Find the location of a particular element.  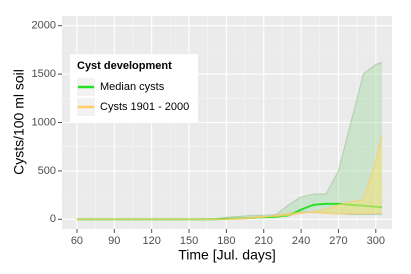

x-tick-label: 240 is located at coordinates (301, 241).